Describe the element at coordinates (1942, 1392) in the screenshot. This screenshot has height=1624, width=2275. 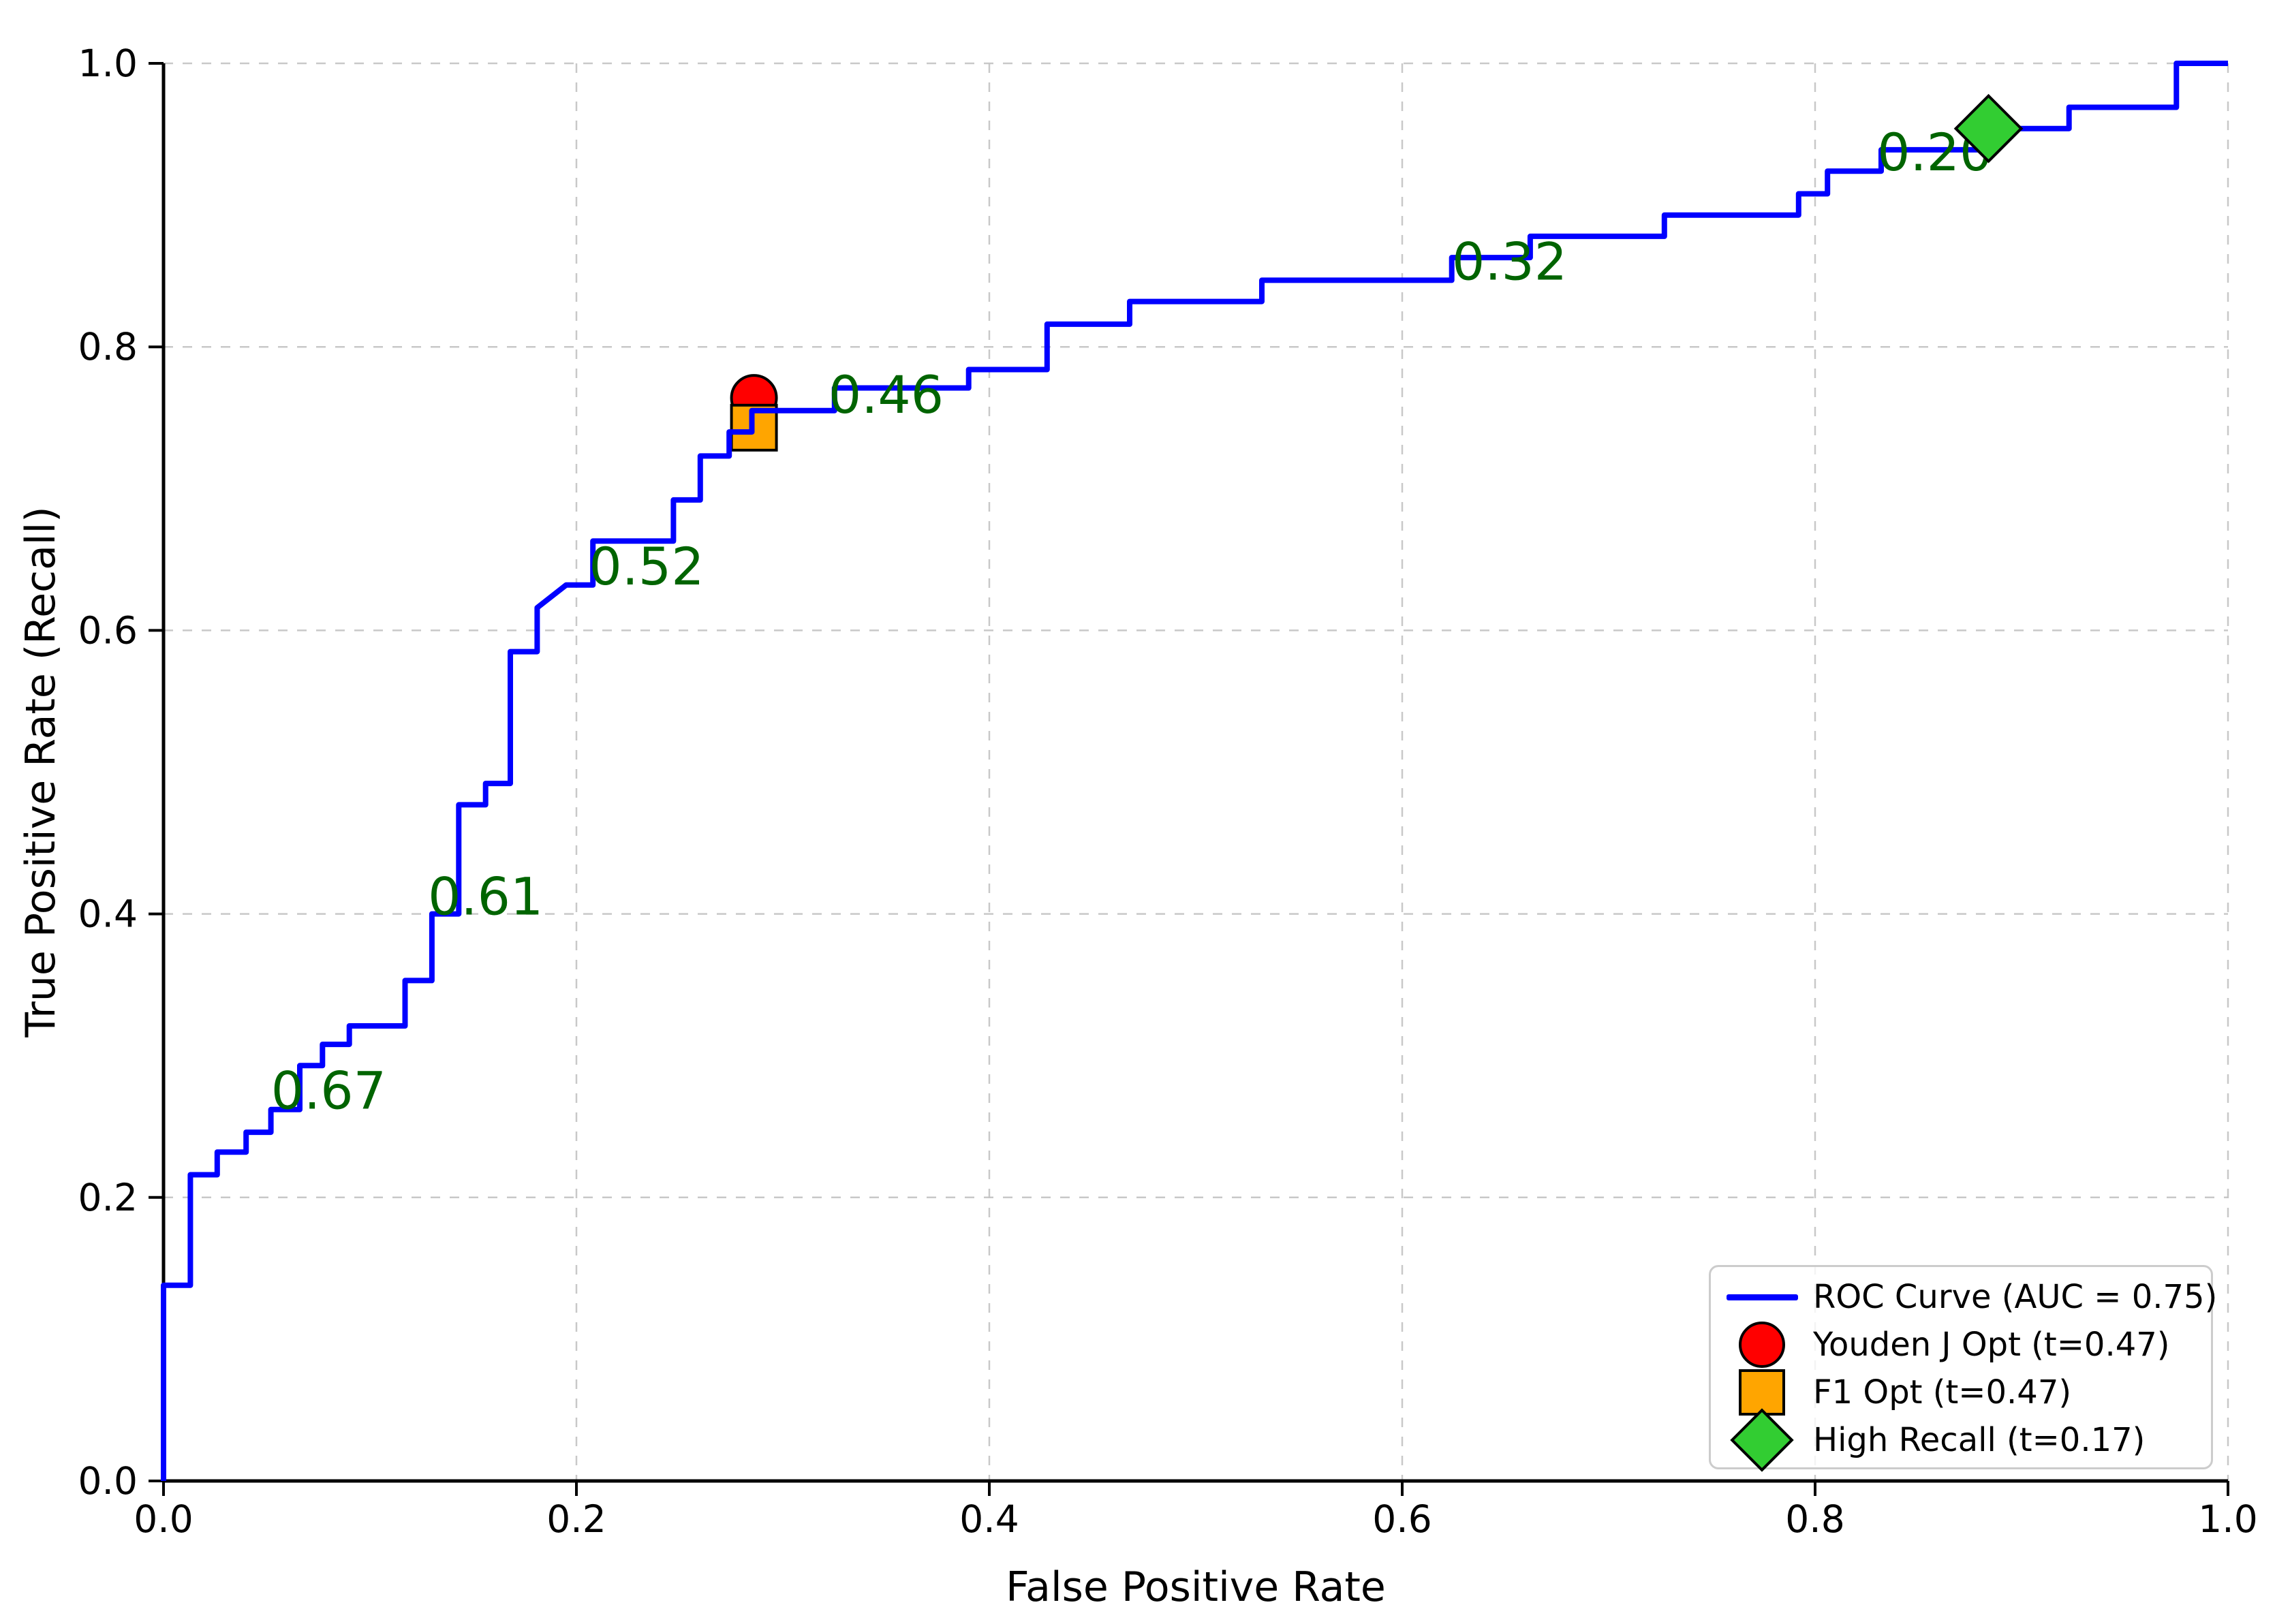
I see `legend-item-label: F1 Opt (t=0.47)` at that location.